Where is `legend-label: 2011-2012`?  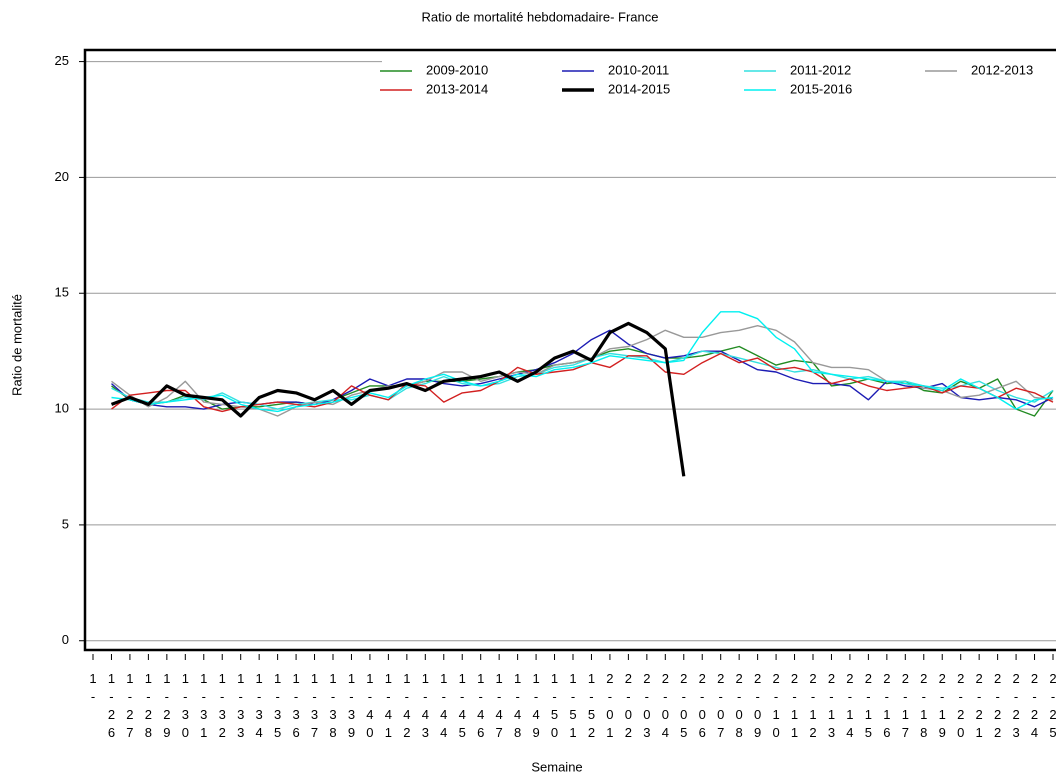
legend-label: 2011-2012 is located at coordinates (820, 69).